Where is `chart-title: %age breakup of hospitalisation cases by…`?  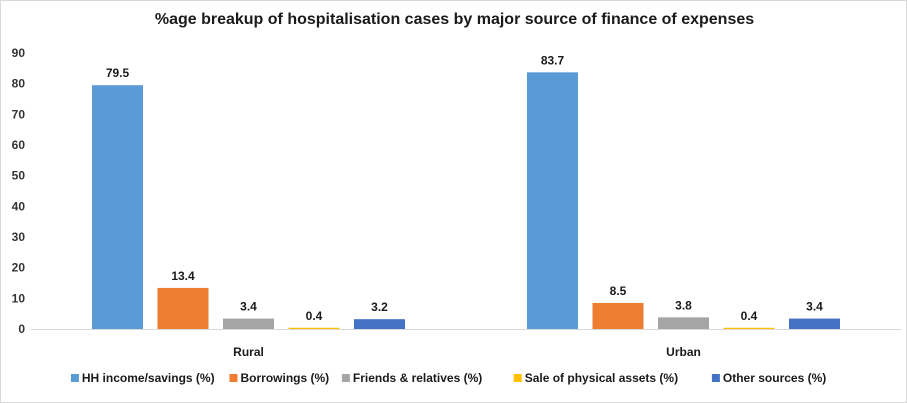 chart-title: %age breakup of hospitalisation cases by… is located at coordinates (454, 19).